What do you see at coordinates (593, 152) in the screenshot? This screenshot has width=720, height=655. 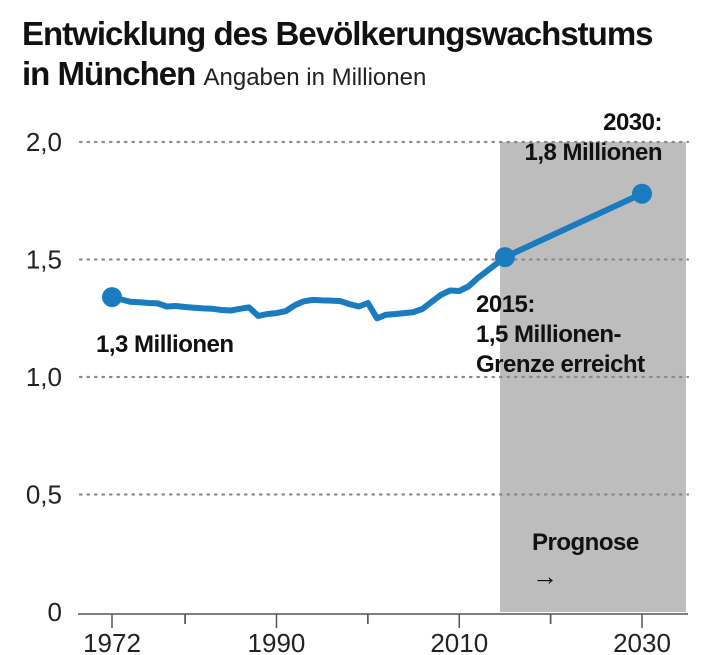 I see `annotation-2030-value: 1,8 Millionen` at bounding box center [593, 152].